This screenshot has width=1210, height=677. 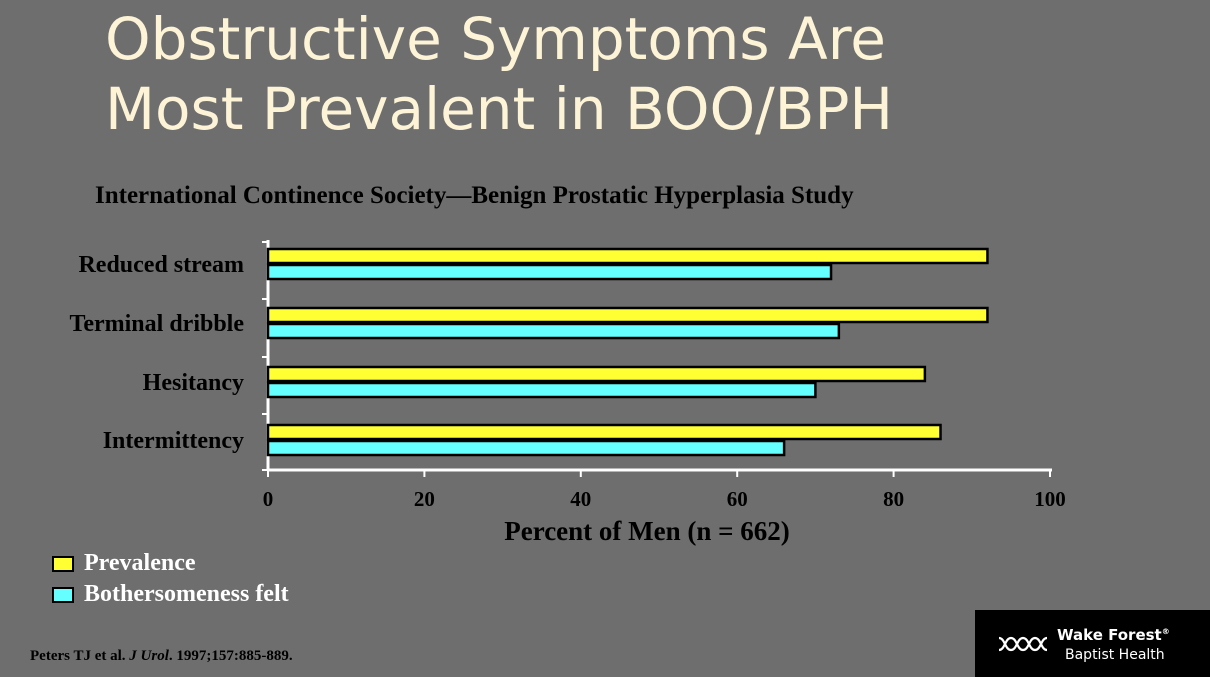 I want to click on legend-item-bothersomeness: Bothersomeness felt, so click(x=170, y=594).